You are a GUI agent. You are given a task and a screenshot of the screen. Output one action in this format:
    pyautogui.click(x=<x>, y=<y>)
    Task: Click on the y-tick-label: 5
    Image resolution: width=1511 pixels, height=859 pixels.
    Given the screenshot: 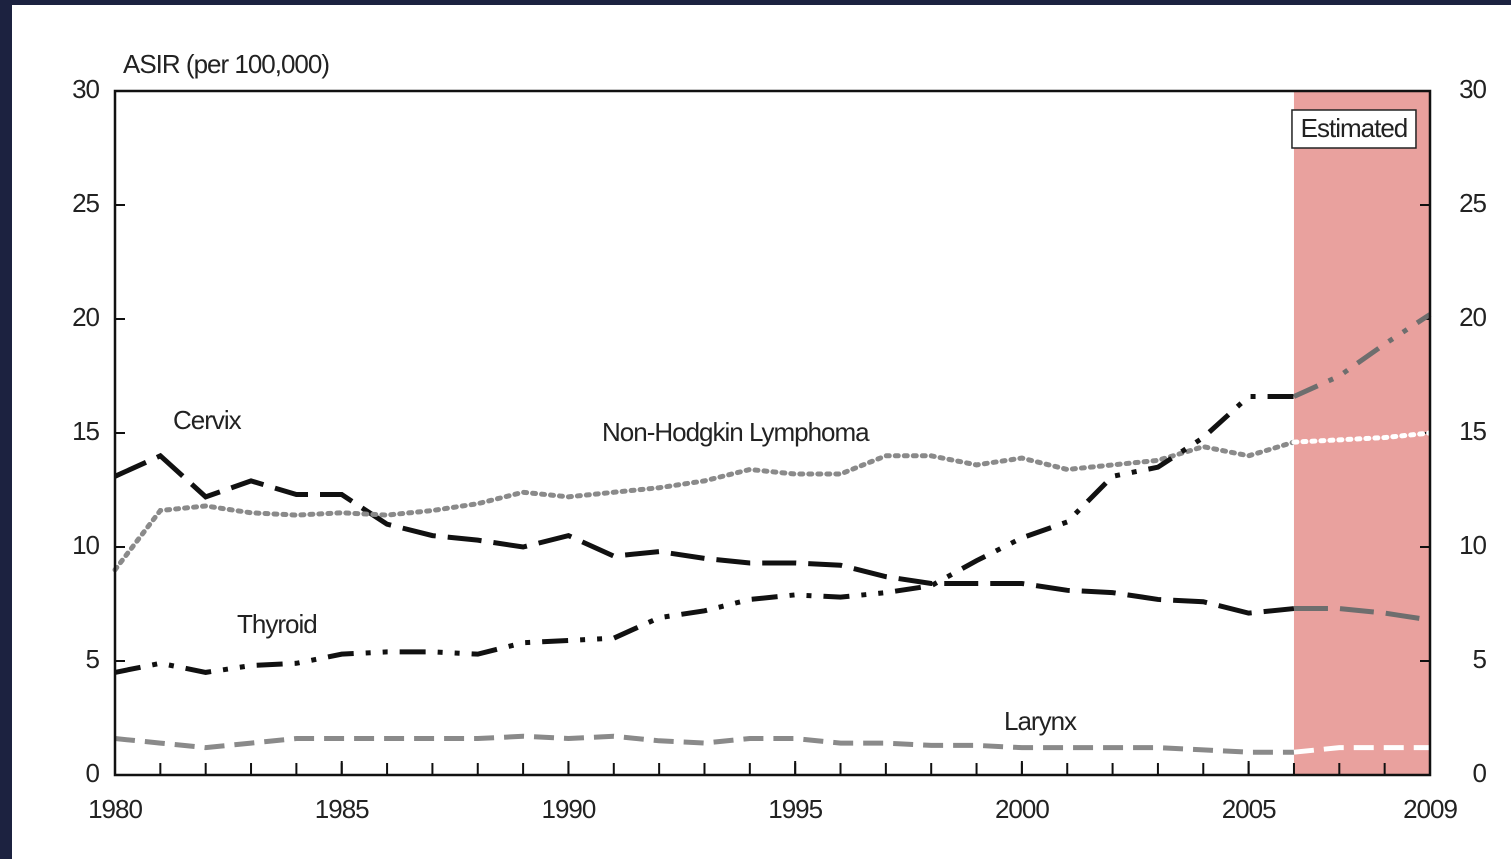 What is the action you would take?
    pyautogui.click(x=93, y=659)
    